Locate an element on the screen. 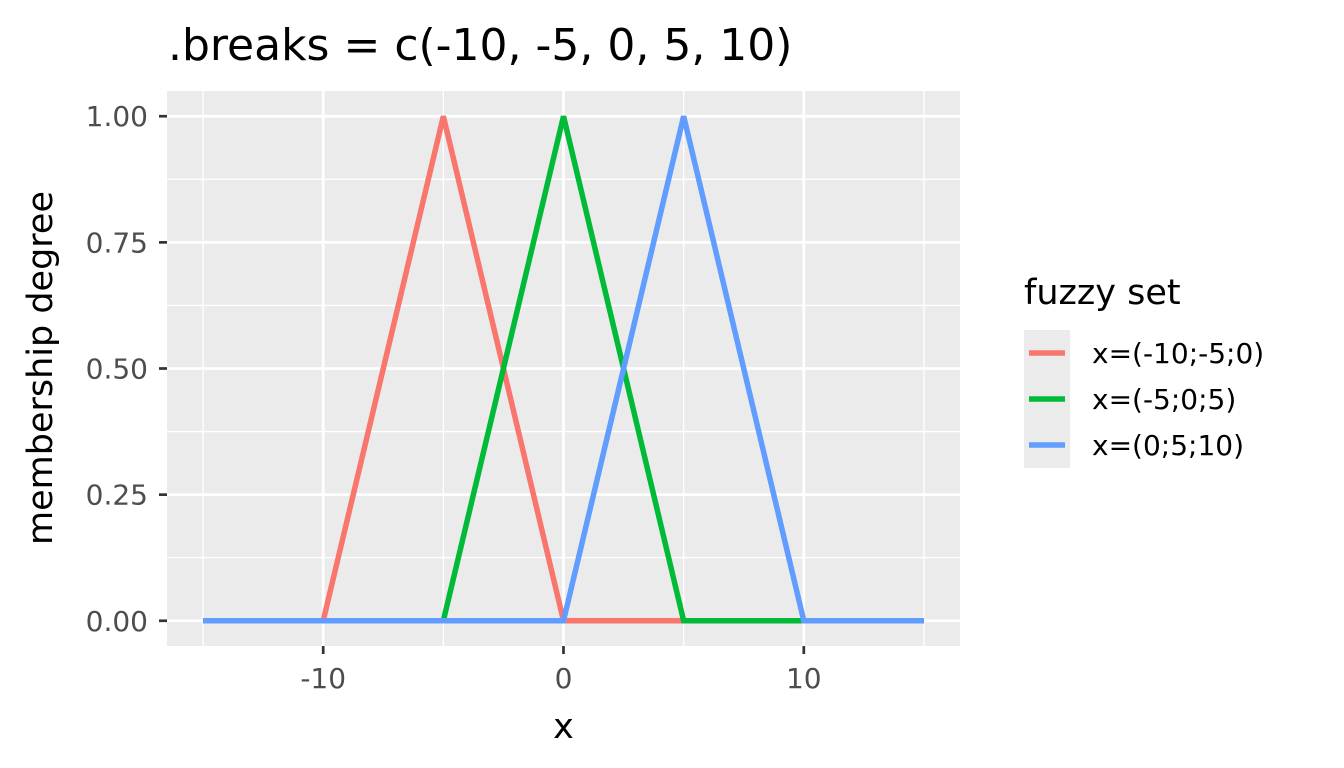 This screenshot has height=768, width=1344. y-tick-labels: 0.00 0.25 0.50 0.75 1.00 is located at coordinates (117, 369).